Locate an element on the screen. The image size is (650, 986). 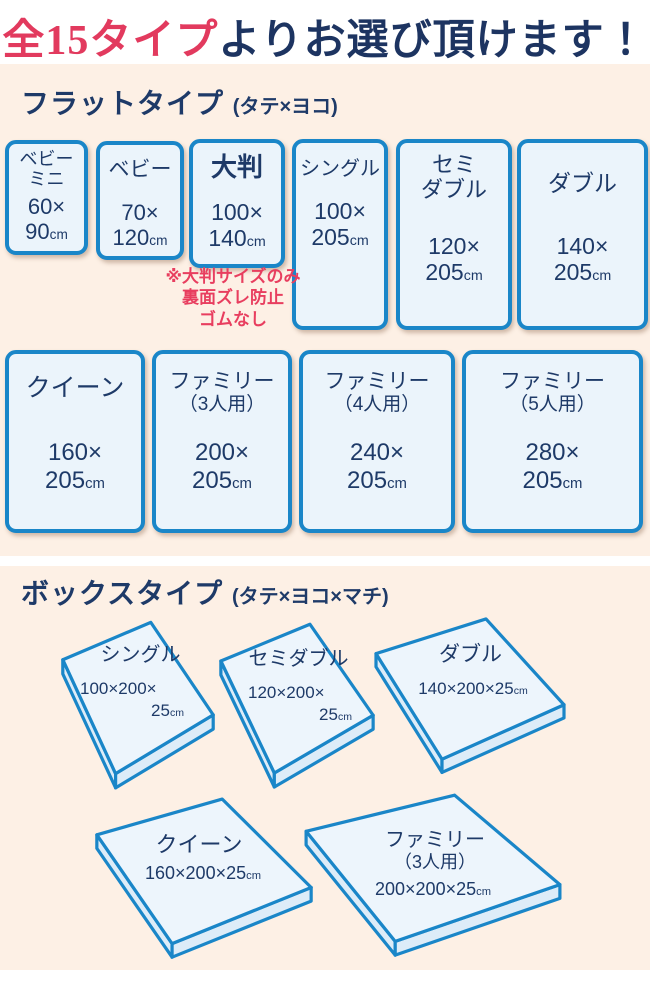
flat-card-queen: クイーン 160× 205cm is located at coordinates (75, 441).